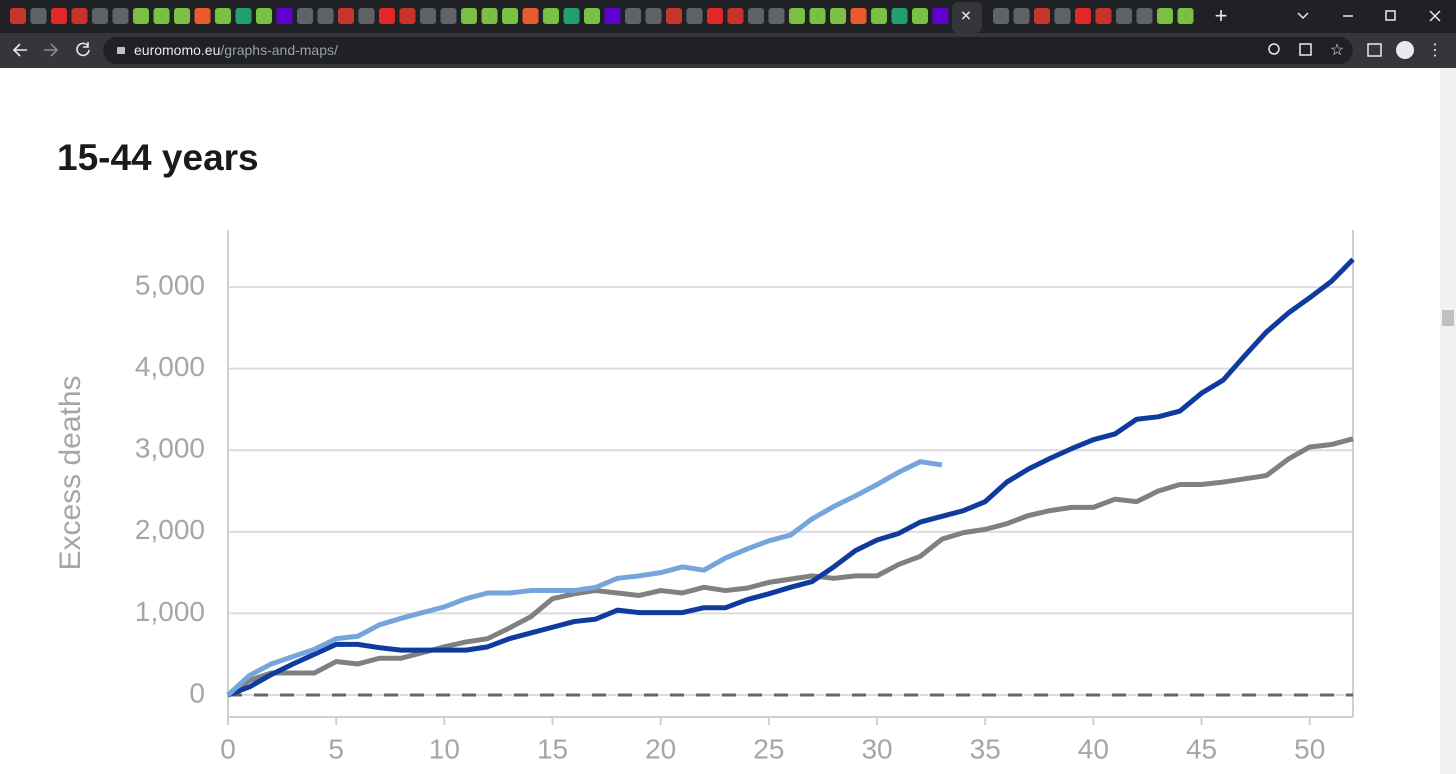 This screenshot has height=774, width=1456. Describe the element at coordinates (1305, 49) in the screenshot. I see `share` at that location.